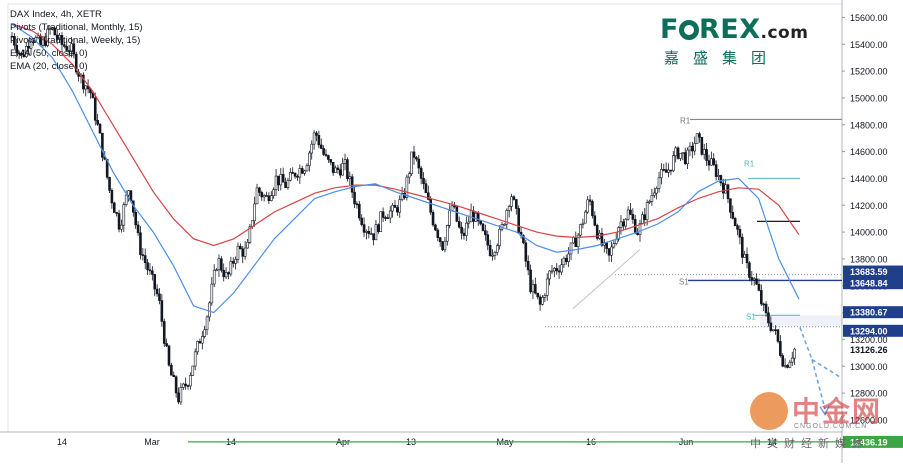 The width and height of the screenshot is (903, 468). I want to click on projection-arrowhead, so click(824, 411).